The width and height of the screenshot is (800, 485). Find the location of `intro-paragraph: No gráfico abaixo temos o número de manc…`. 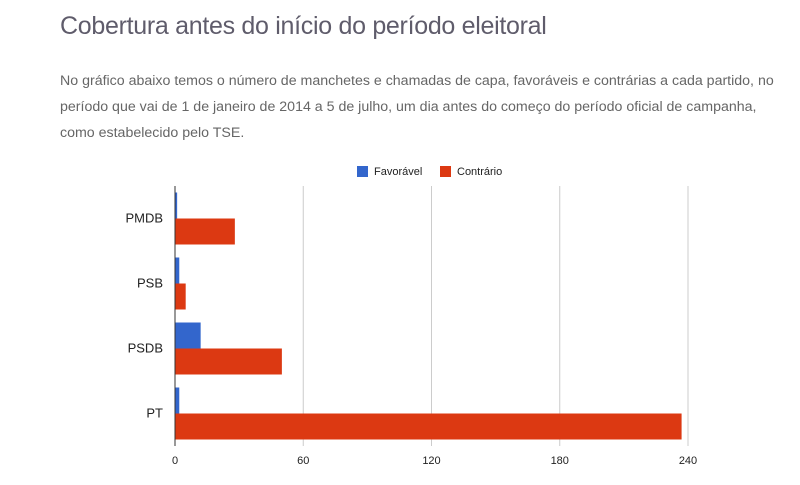

intro-paragraph: No gráfico abaixo temos o número de manc… is located at coordinates (417, 107).